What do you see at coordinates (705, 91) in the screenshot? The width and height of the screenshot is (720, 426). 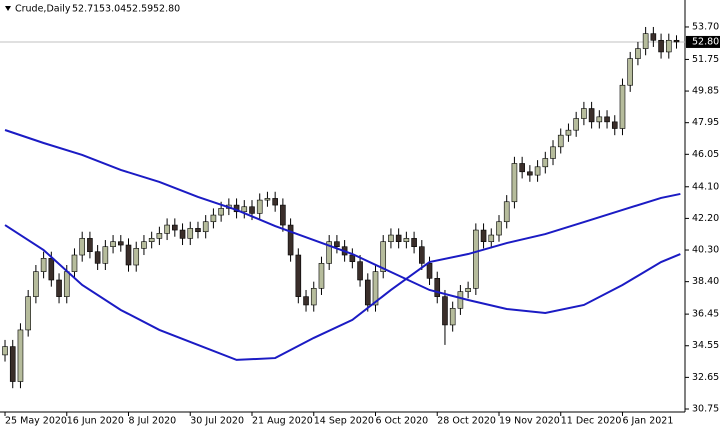 I see `y-tick-label: 49.85` at bounding box center [705, 91].